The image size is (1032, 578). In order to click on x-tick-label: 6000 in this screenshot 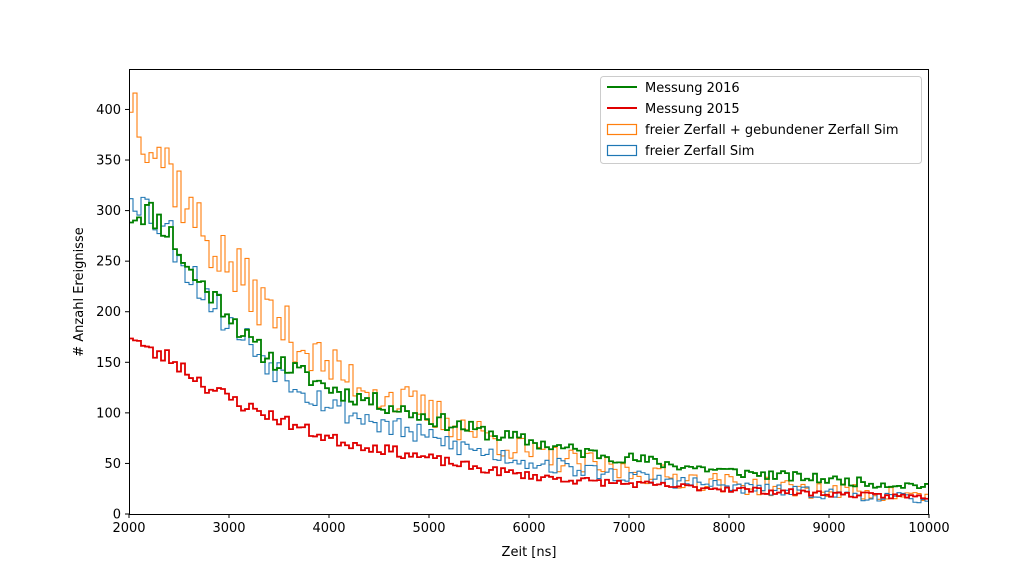, I will do `click(528, 528)`.